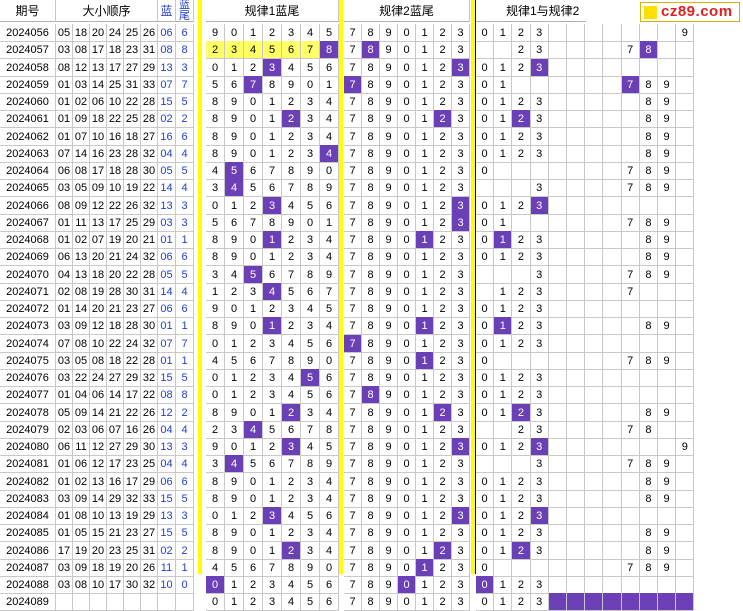  What do you see at coordinates (630, 567) in the screenshot?
I see `rule12-cell: 7` at bounding box center [630, 567].